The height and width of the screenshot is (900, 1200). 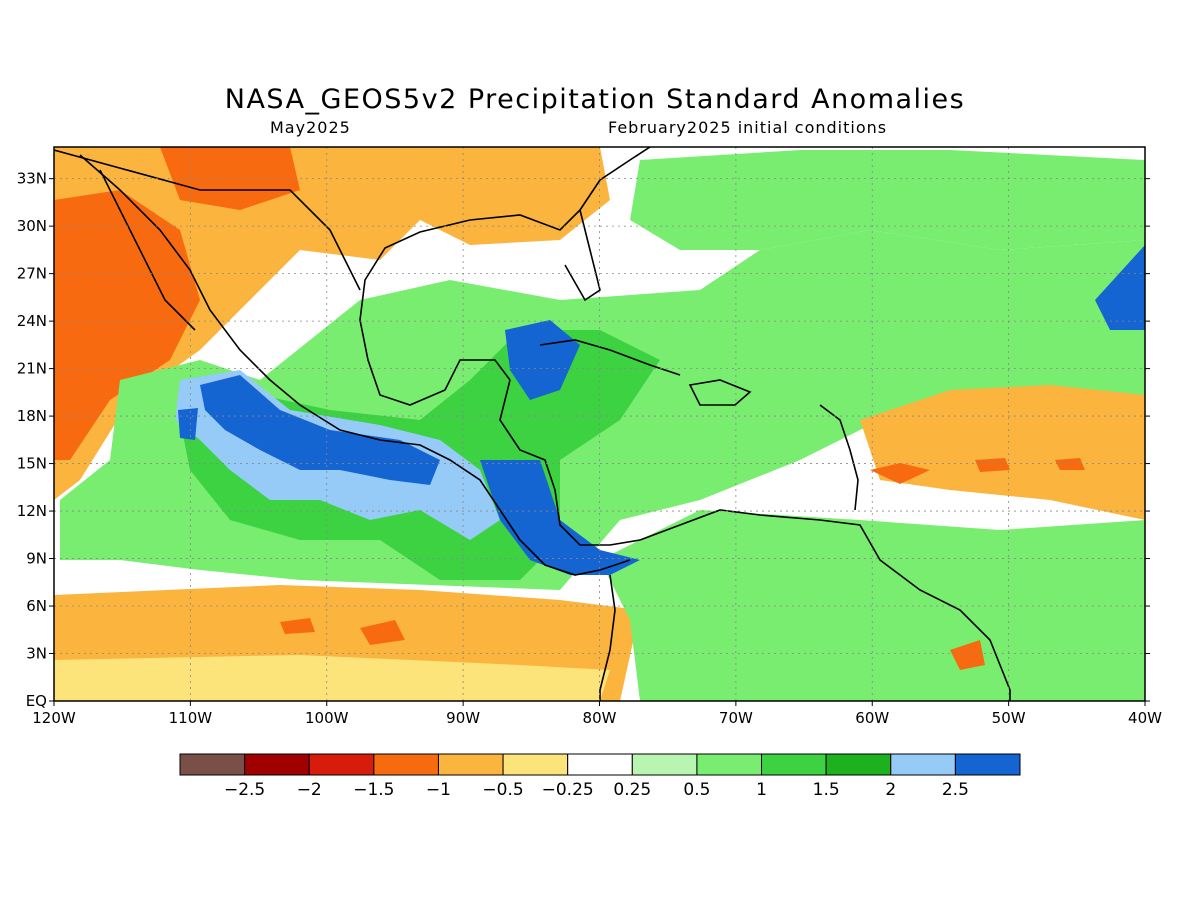 I want to click on lat-tick-label: 21N, so click(x=32, y=369).